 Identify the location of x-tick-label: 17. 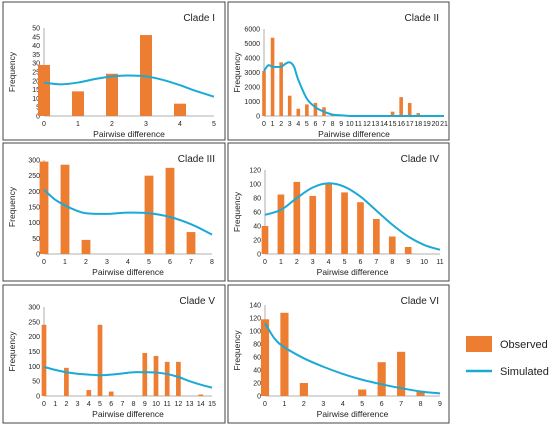
(410, 124).